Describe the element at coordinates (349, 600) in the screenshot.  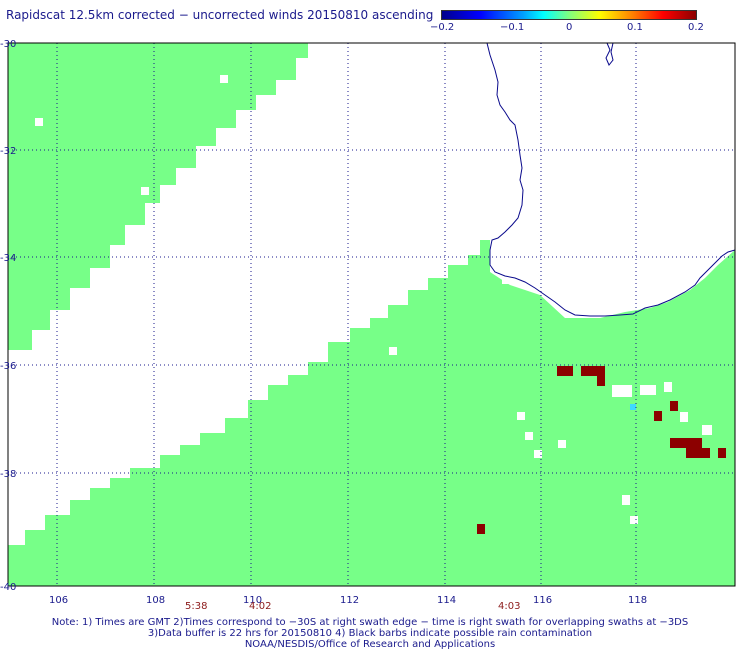
I see `lon-label: 112` at that location.